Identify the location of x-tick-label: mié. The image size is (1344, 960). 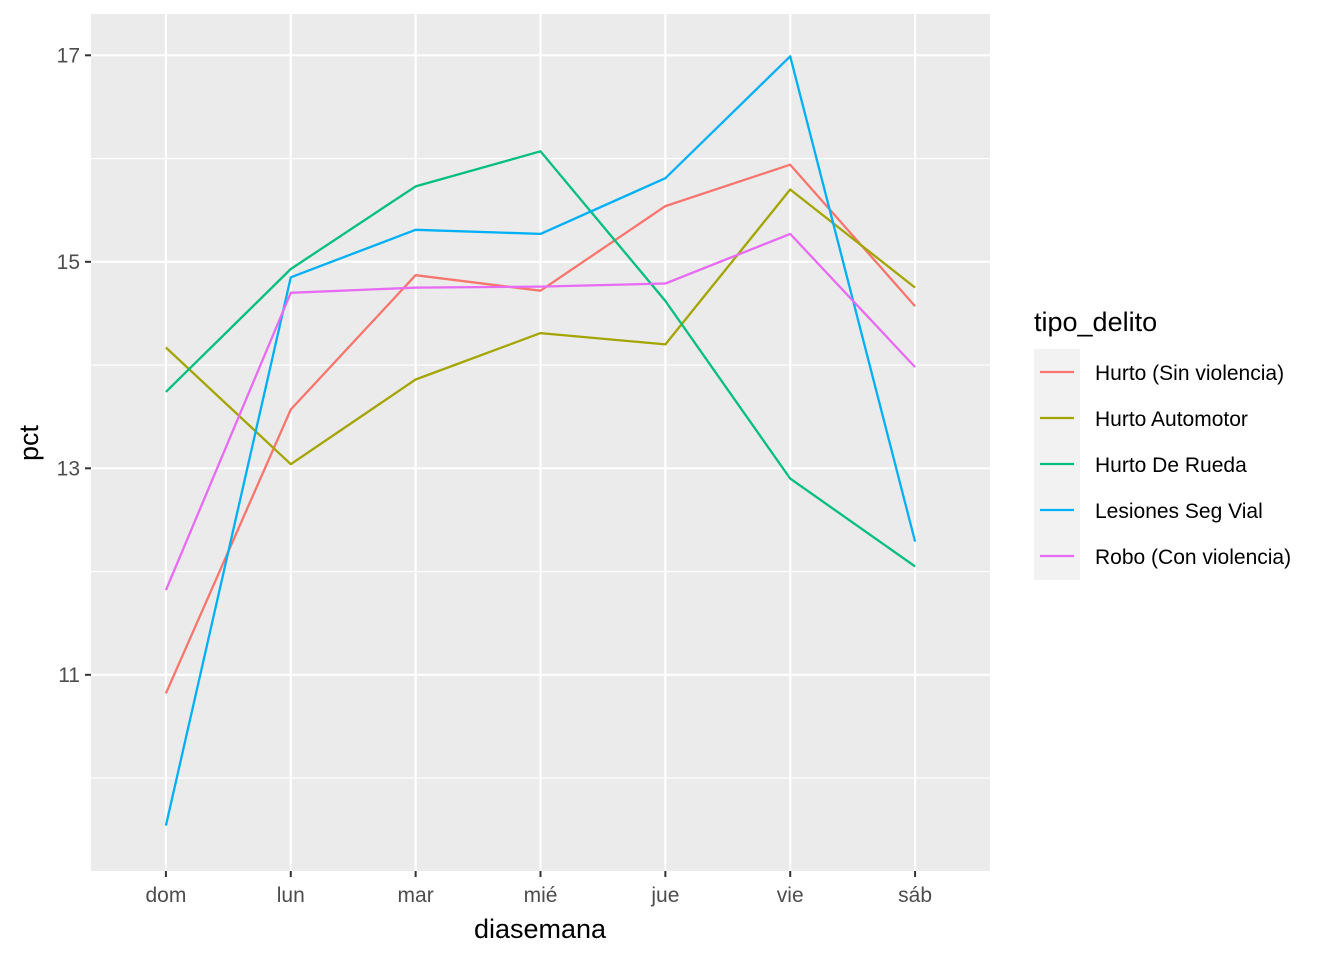
(541, 895).